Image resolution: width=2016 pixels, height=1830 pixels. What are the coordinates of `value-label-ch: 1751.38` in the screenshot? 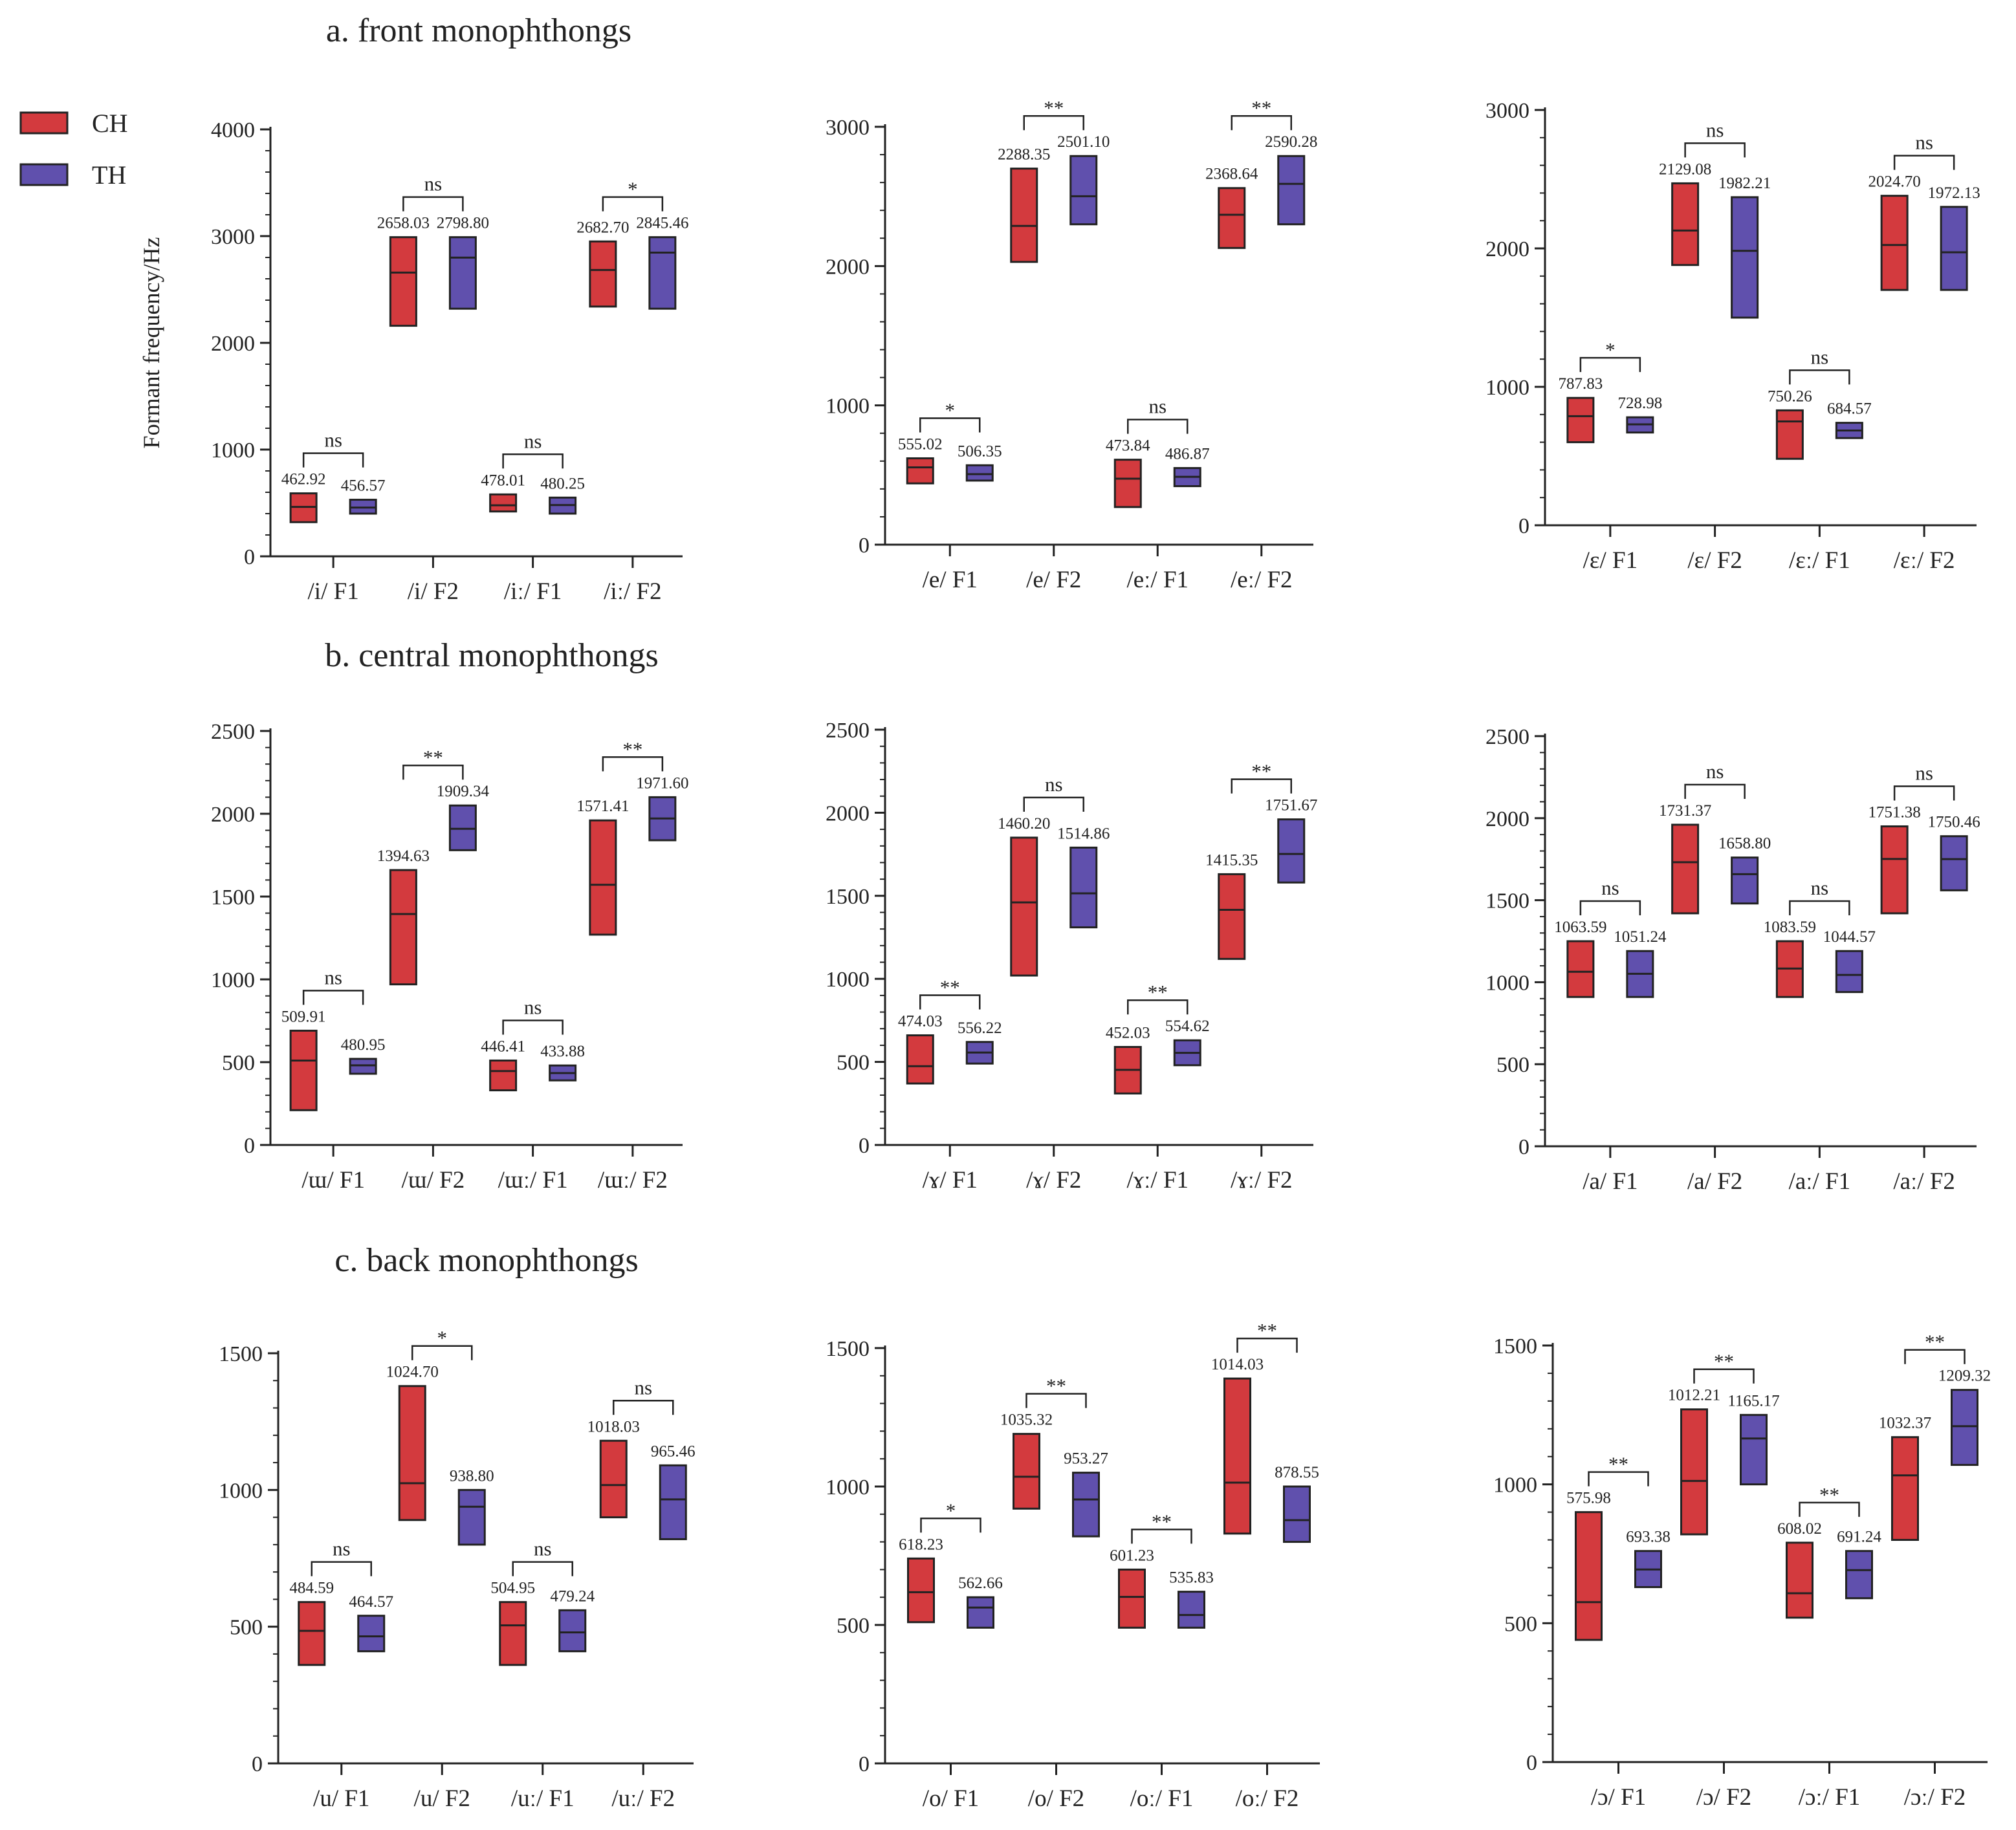 It's located at (1895, 812).